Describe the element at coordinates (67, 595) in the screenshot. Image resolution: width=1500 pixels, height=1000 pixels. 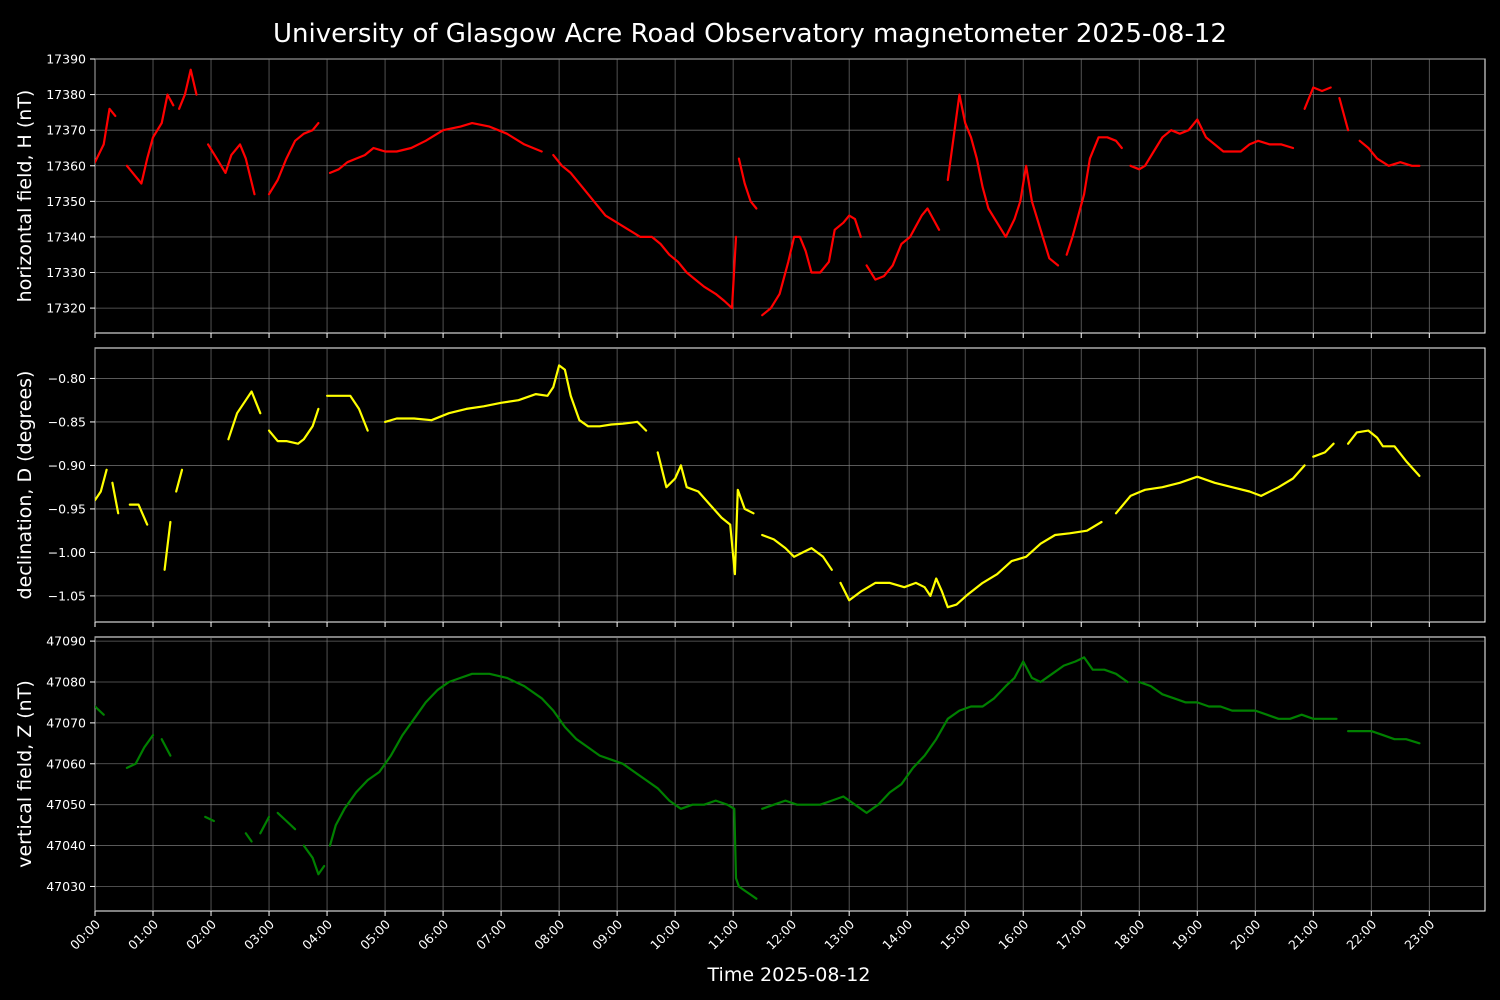
I see `y-tick-label: −1.05` at that location.